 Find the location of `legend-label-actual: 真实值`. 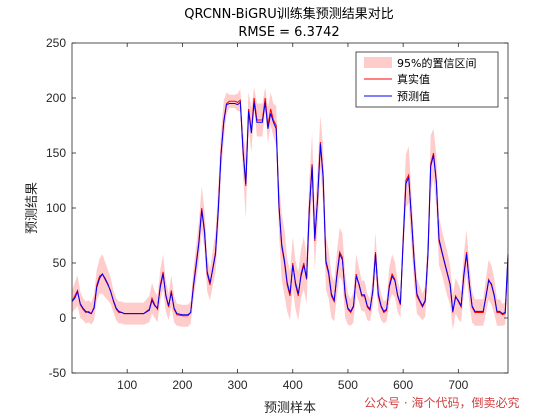

legend-label-actual: 真实值 is located at coordinates (413, 79).